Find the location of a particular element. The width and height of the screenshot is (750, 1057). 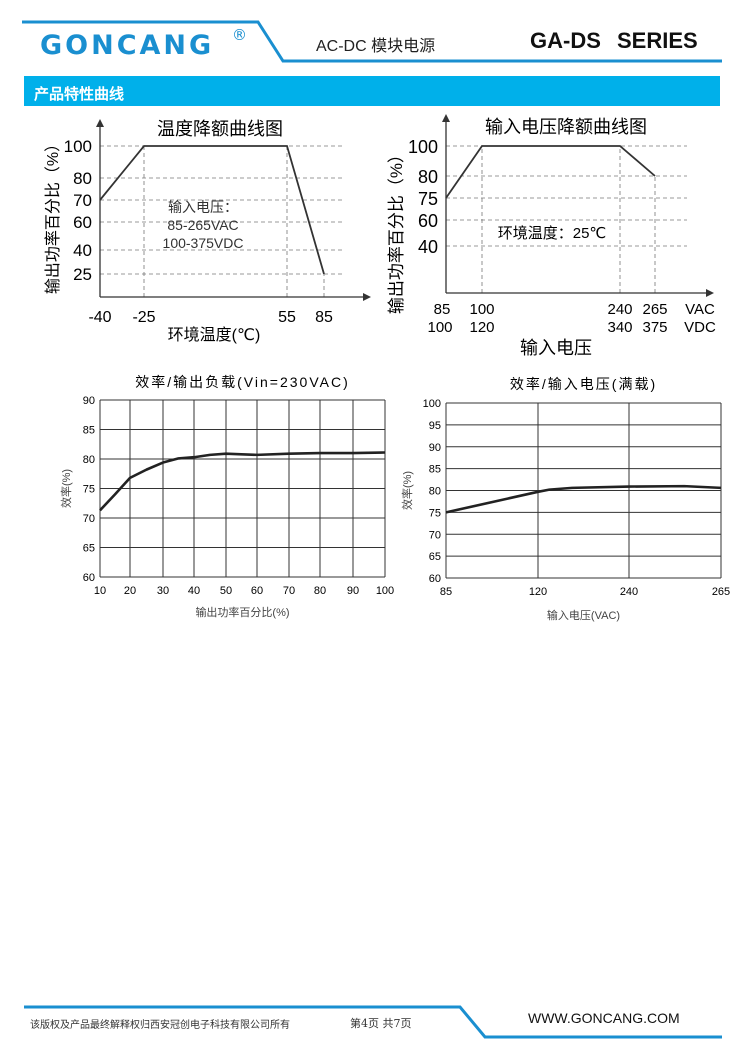

x-axis-label: 输出功率百分比(%) is located at coordinates (242, 612).